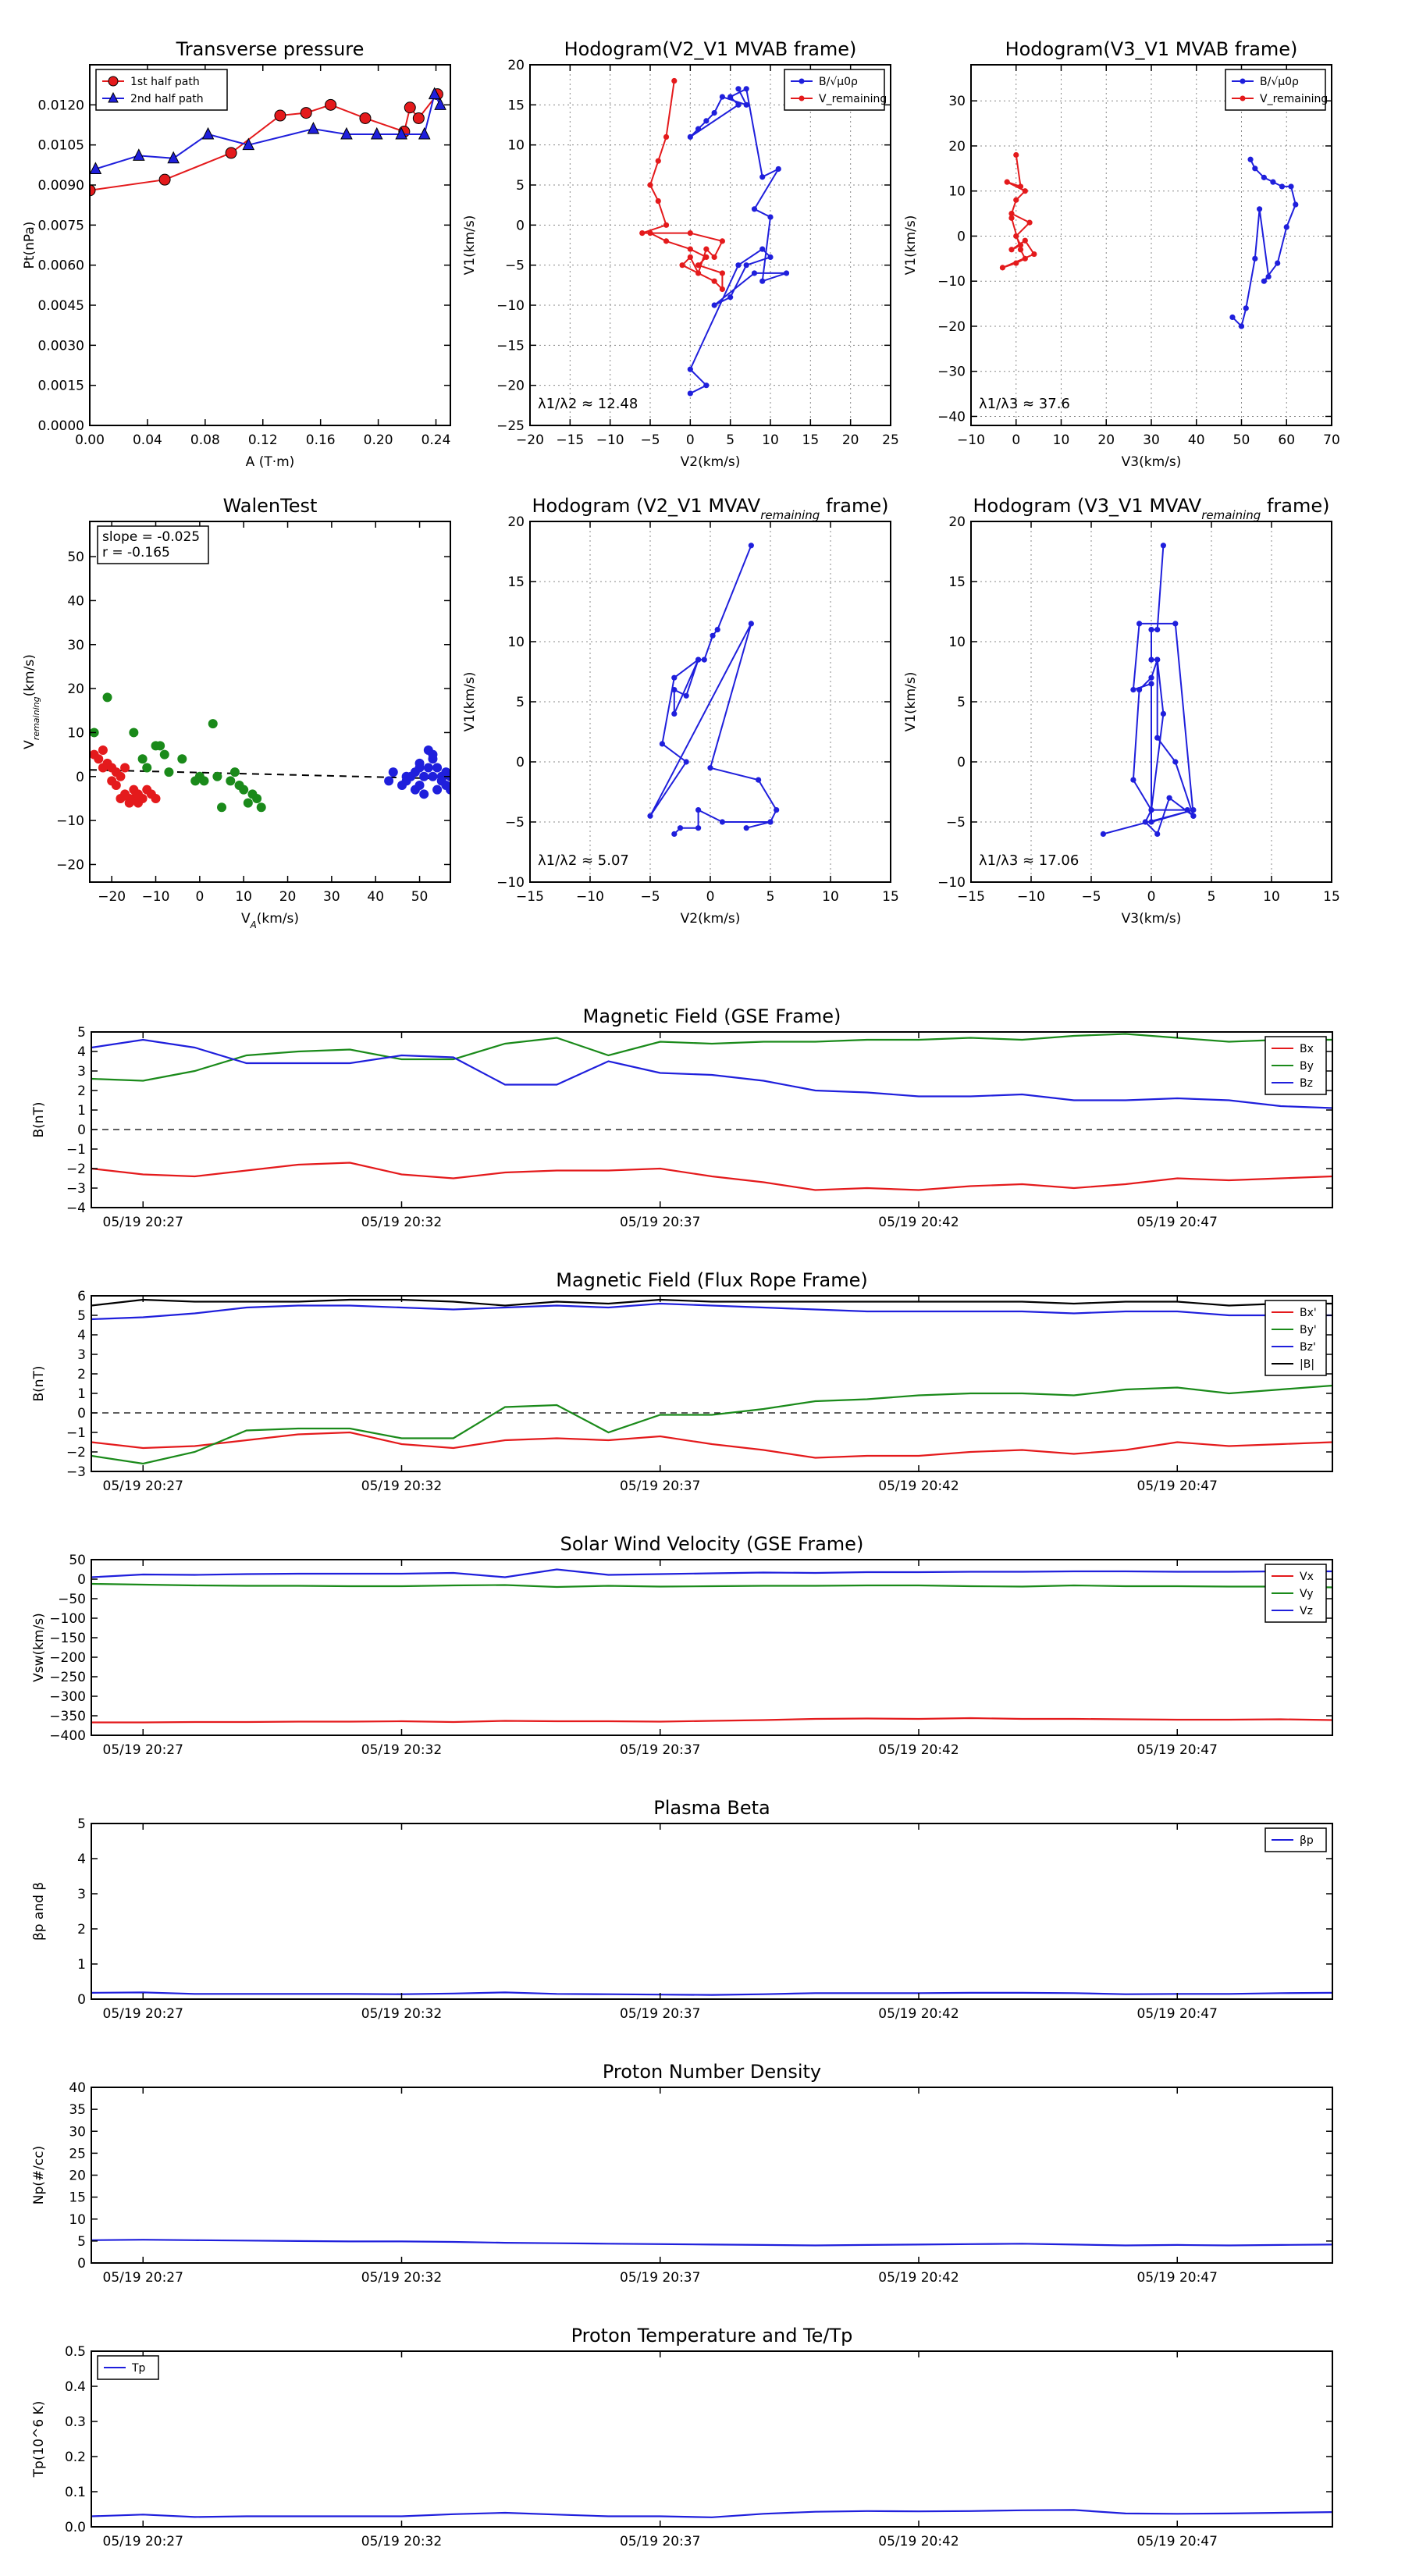 The image size is (1405, 2576). Describe the element at coordinates (263, 440) in the screenshot. I see `x-tick-label: 0.12` at that location.